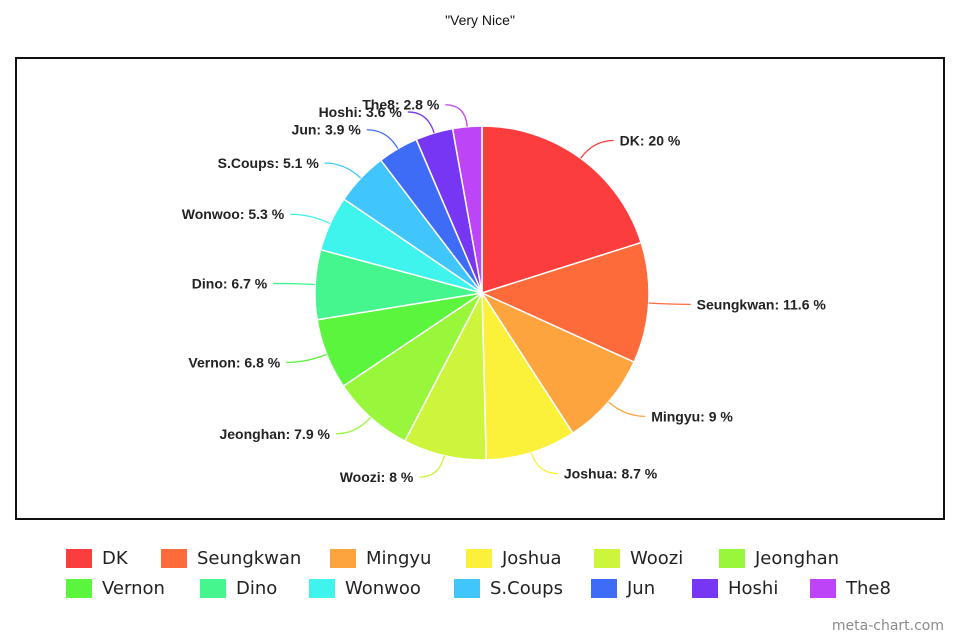 This screenshot has width=960, height=640. I want to click on leader-line-woozi, so click(432, 466).